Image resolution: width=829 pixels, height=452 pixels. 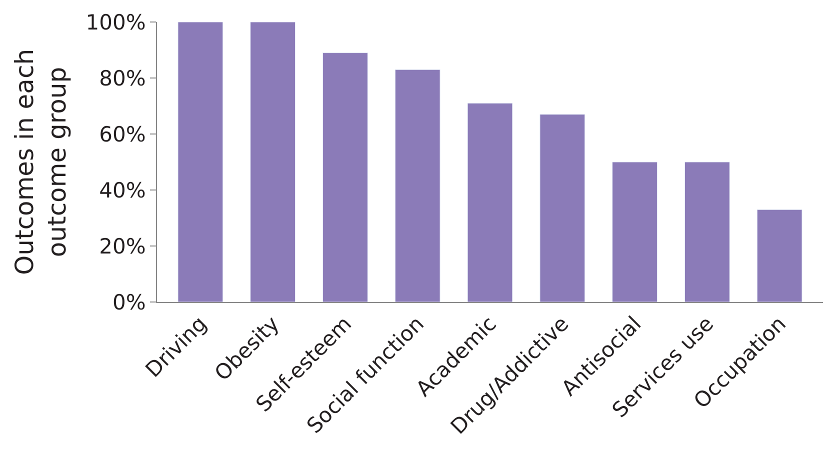 What do you see at coordinates (116, 22) in the screenshot?
I see `y-tick-label: 100%` at bounding box center [116, 22].